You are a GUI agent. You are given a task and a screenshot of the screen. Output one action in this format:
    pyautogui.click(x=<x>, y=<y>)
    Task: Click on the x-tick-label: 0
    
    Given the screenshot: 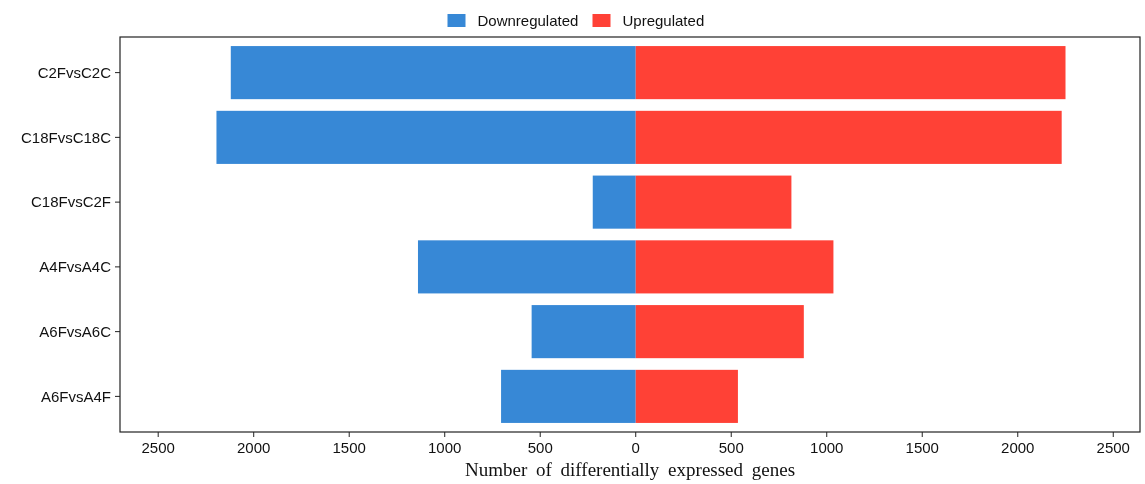 What is the action you would take?
    pyautogui.click(x=635, y=447)
    